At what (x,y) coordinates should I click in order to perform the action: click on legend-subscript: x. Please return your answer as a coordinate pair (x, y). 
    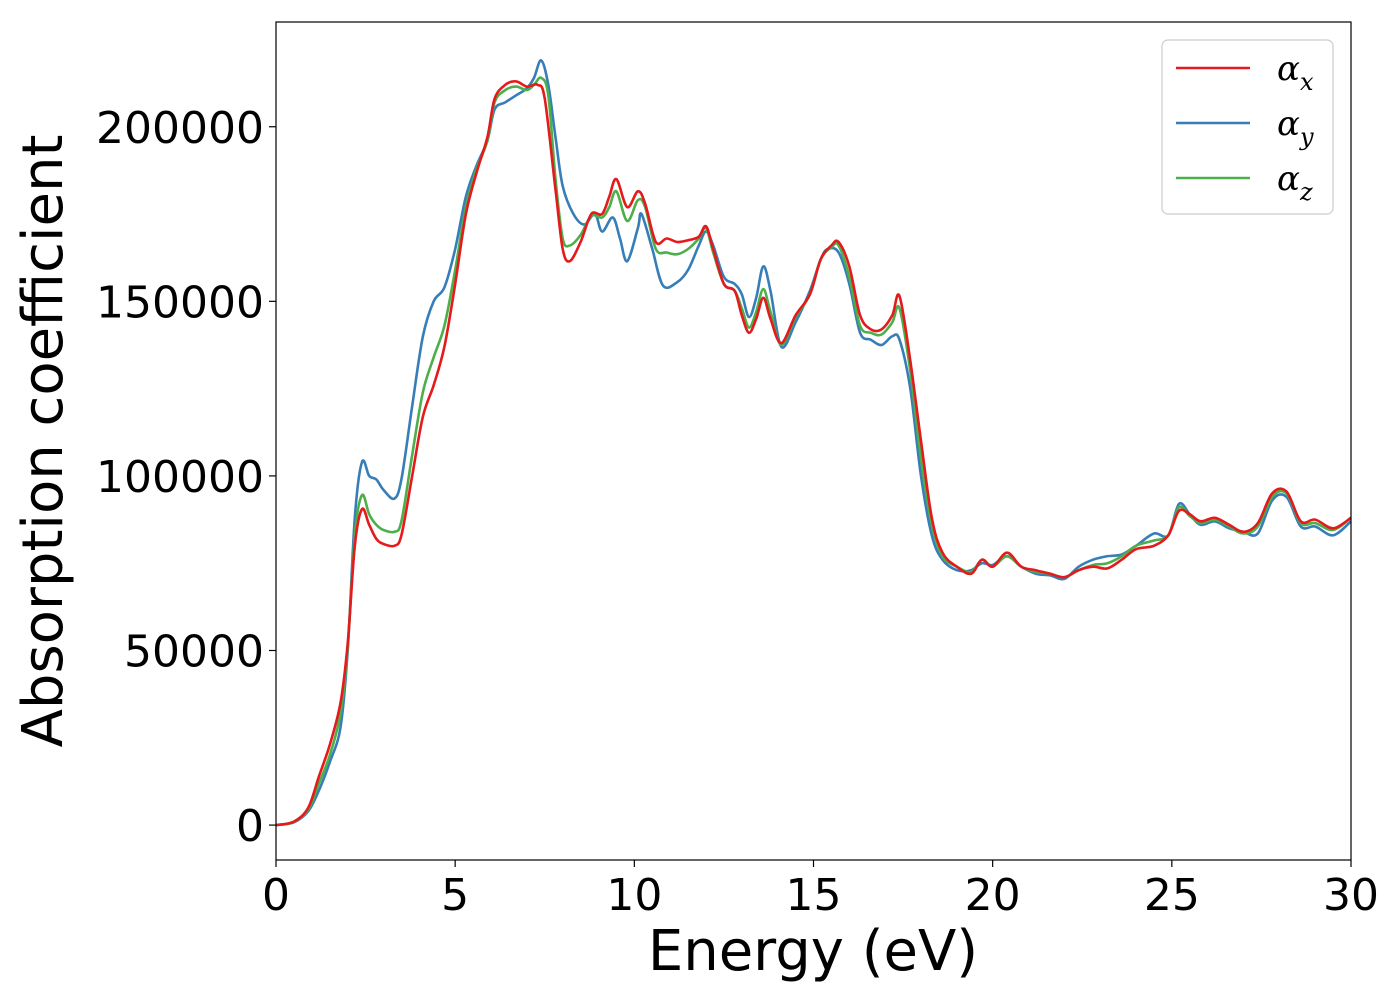
    Looking at the image, I should click on (1307, 82).